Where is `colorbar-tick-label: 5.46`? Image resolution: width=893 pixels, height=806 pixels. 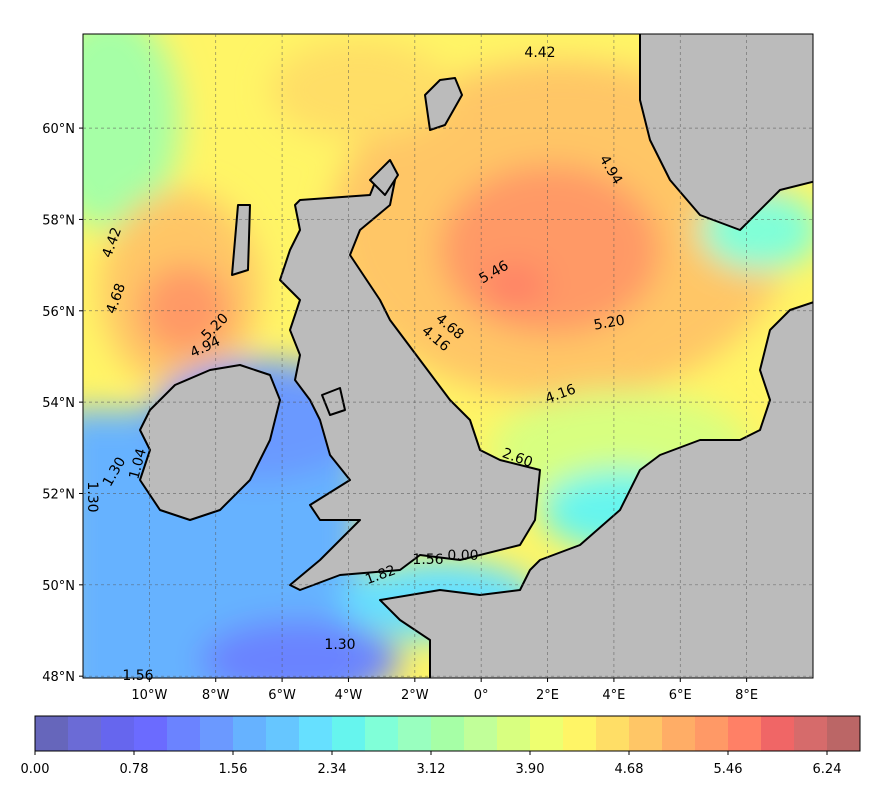 colorbar-tick-label: 5.46 is located at coordinates (728, 769).